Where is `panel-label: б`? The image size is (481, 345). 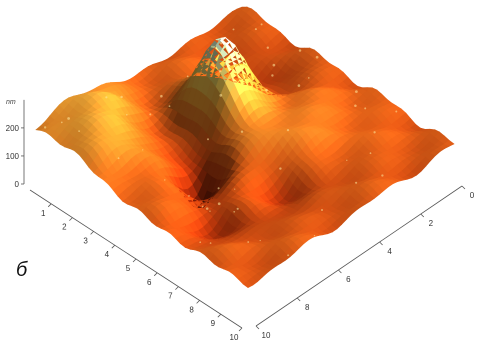 panel-label: б is located at coordinates (22, 270).